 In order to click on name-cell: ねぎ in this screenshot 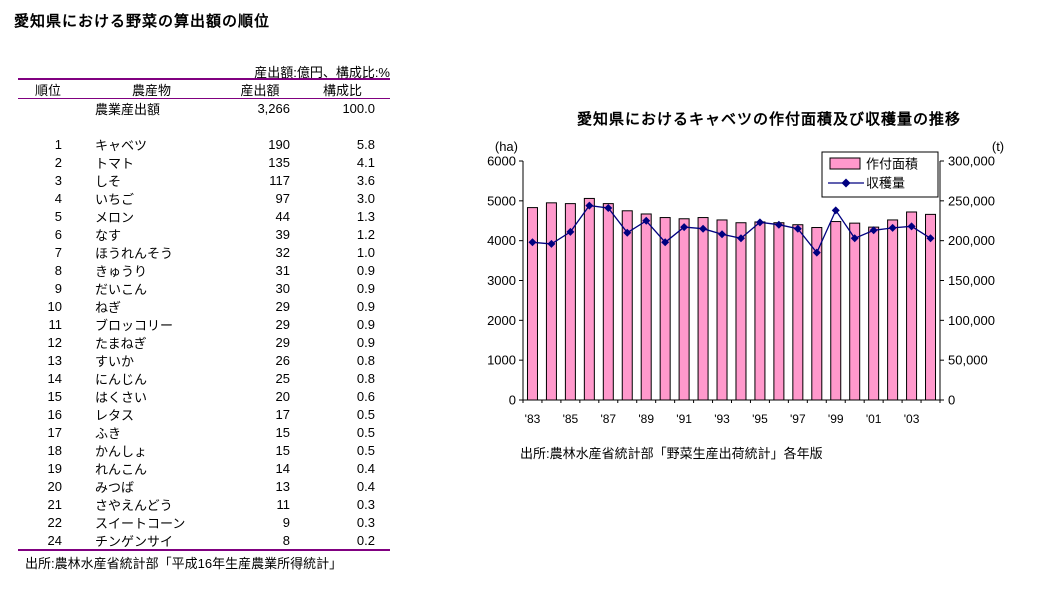, I will do `click(108, 307)`.